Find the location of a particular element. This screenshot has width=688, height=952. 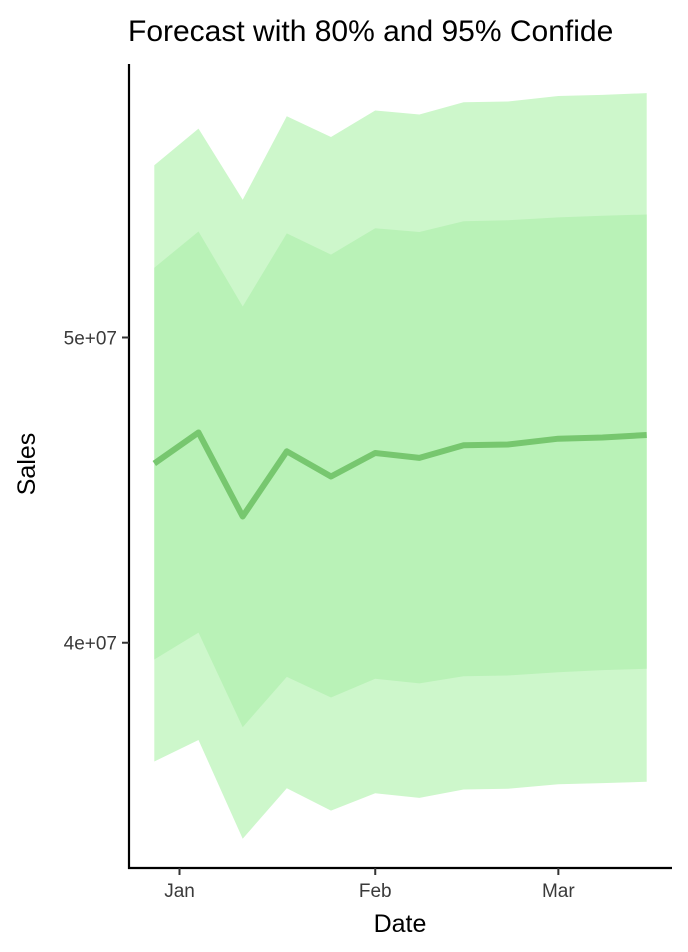

x-tick-label: Mar is located at coordinates (558, 891).